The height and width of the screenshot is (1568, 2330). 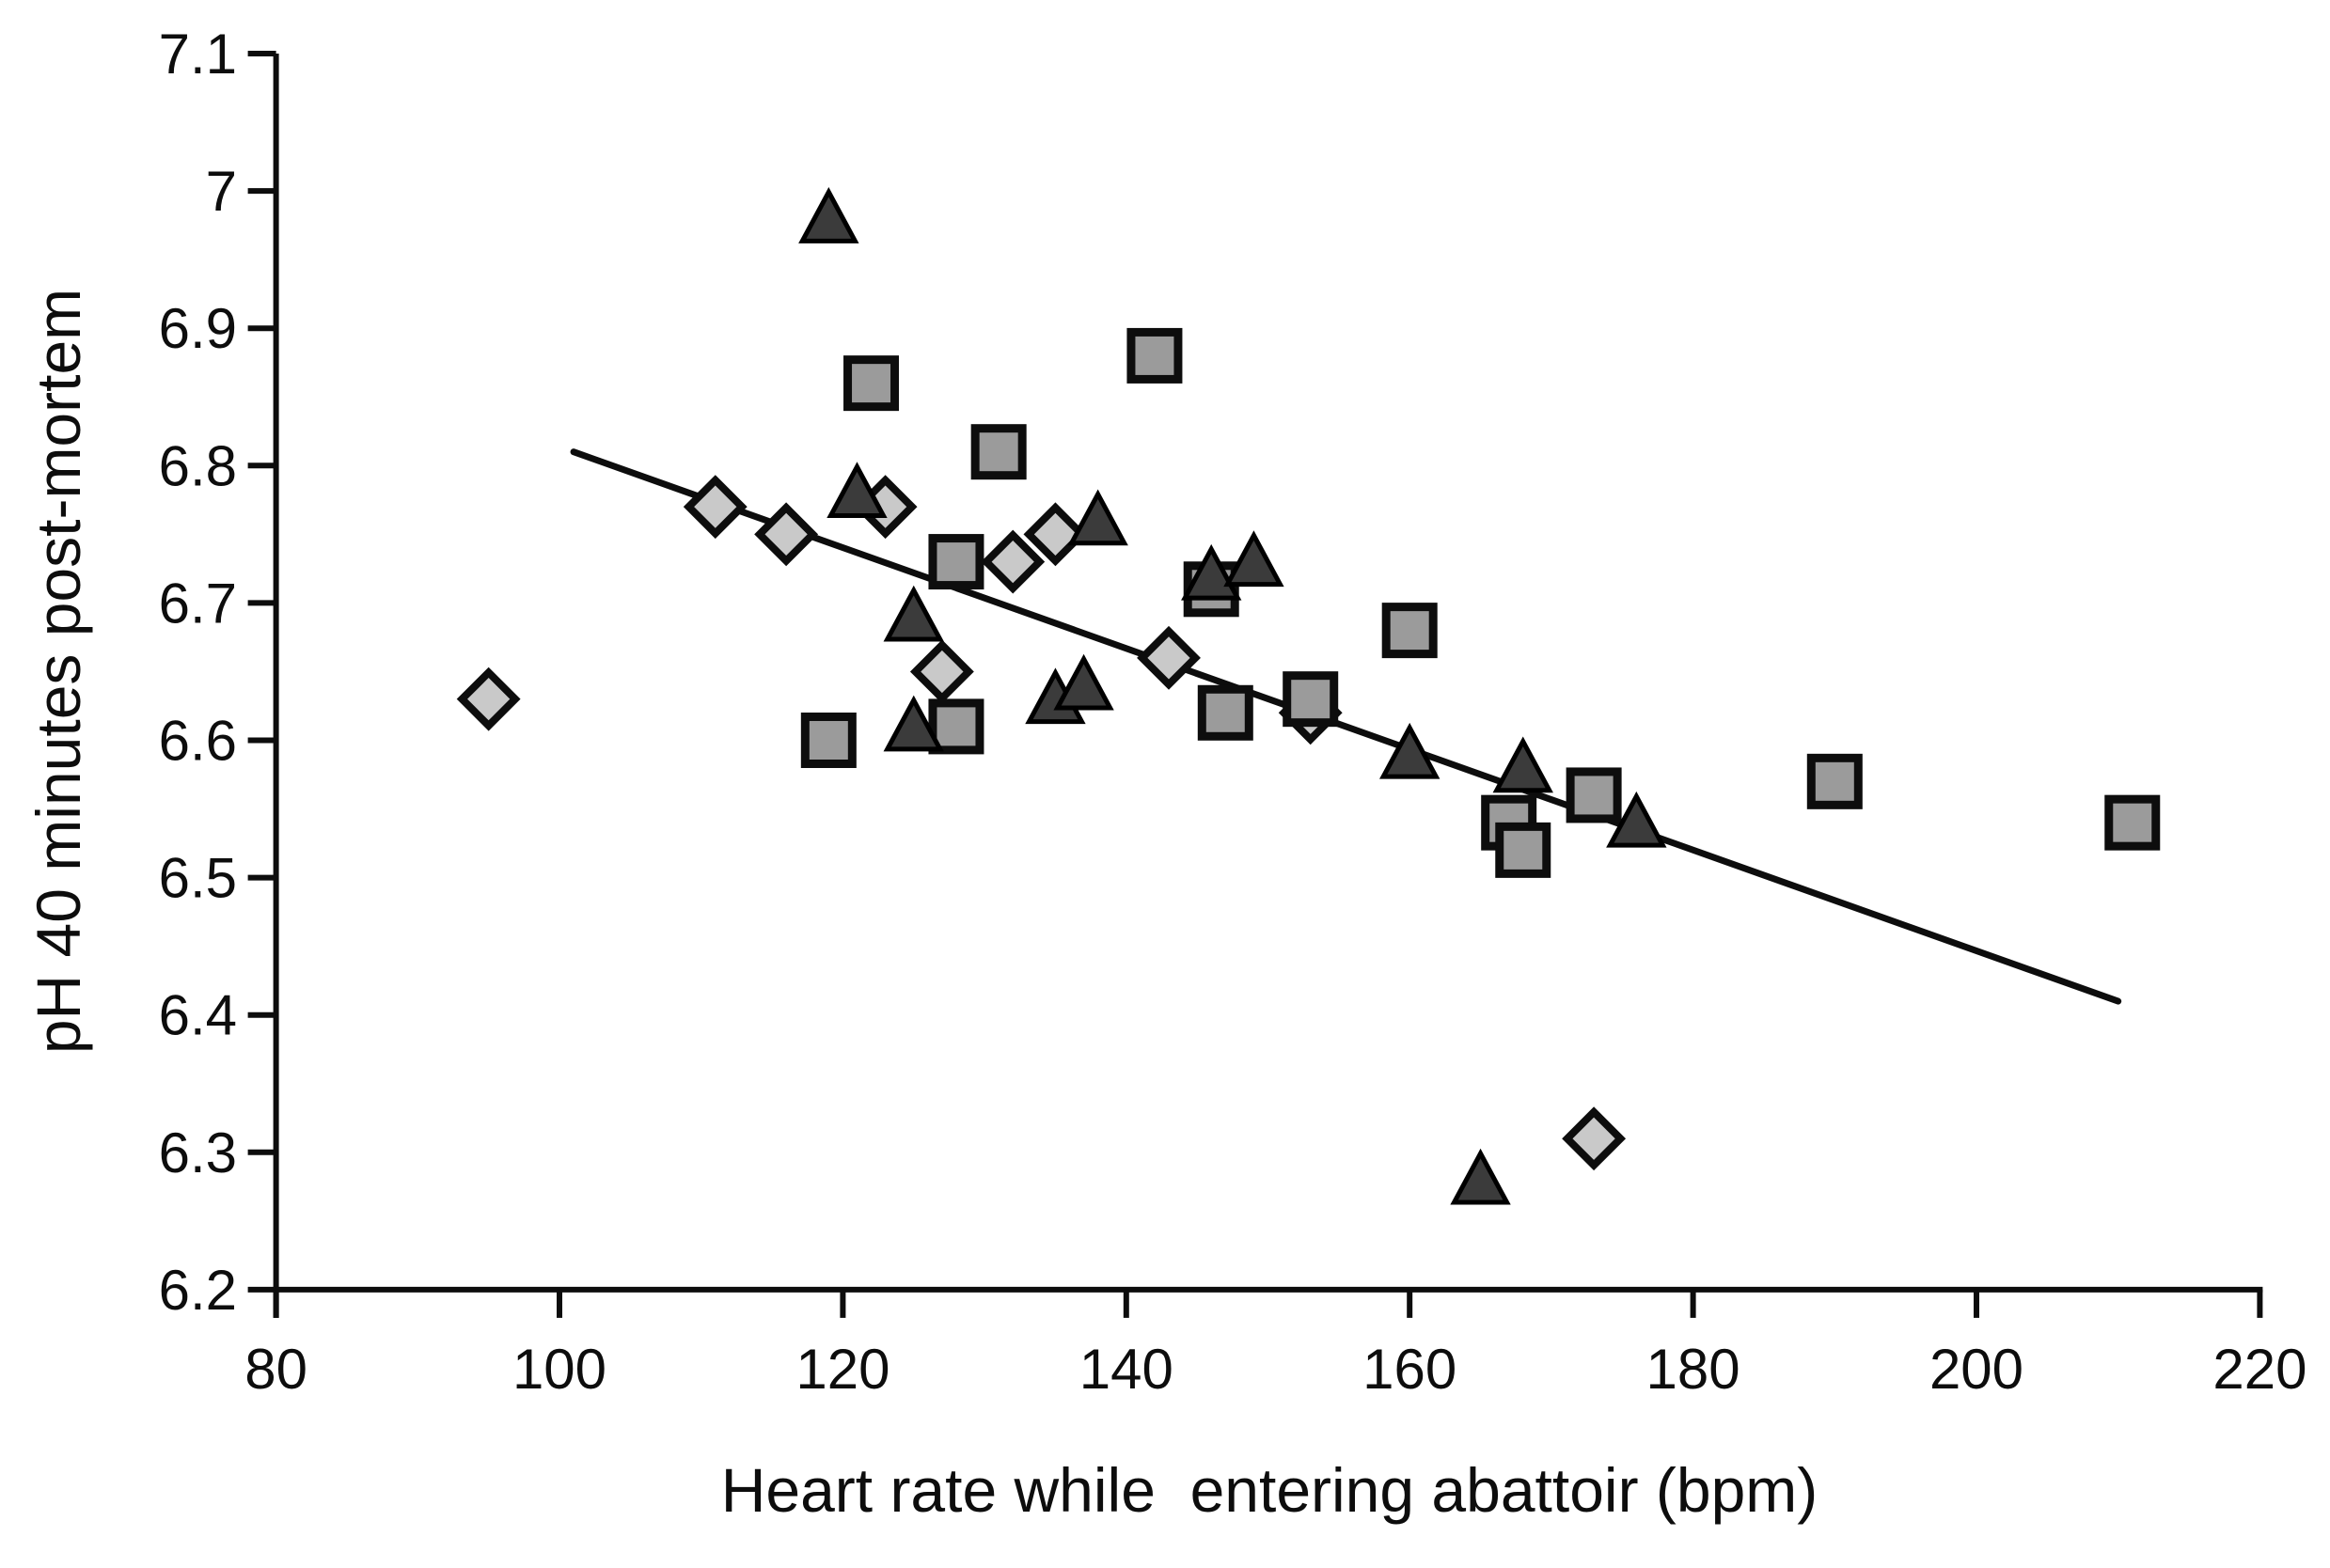 What do you see at coordinates (198, 1152) in the screenshot?
I see `y-axis-tick-label: 6.3` at bounding box center [198, 1152].